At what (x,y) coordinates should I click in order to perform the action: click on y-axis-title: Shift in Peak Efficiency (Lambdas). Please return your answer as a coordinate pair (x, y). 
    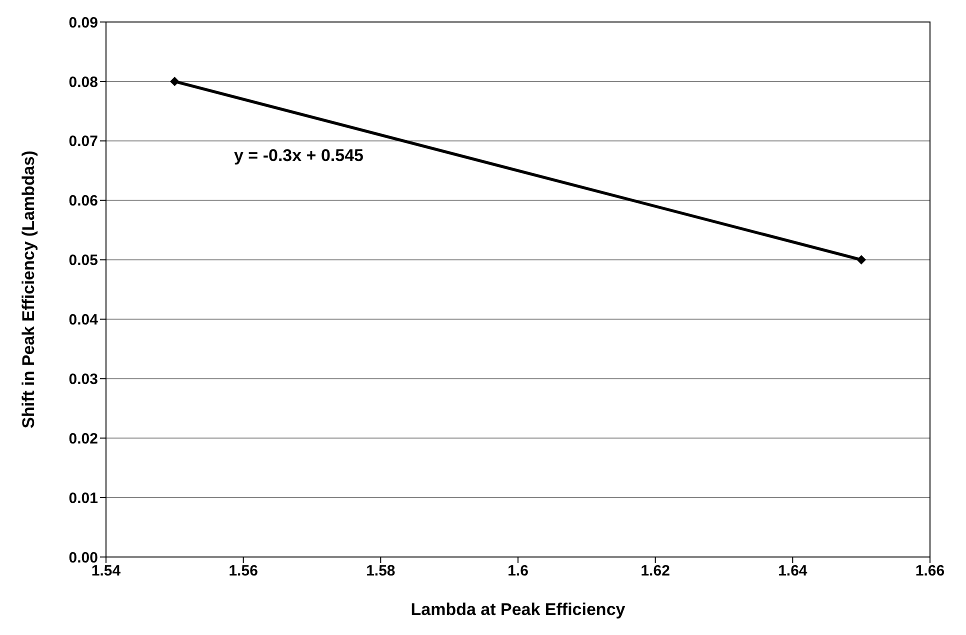
    Looking at the image, I should click on (28, 289).